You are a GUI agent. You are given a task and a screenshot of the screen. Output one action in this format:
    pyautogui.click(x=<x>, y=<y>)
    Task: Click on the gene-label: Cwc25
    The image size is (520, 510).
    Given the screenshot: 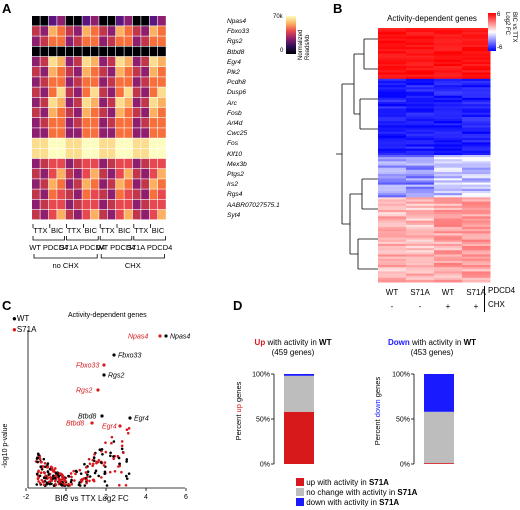 What is the action you would take?
    pyautogui.click(x=237, y=134)
    